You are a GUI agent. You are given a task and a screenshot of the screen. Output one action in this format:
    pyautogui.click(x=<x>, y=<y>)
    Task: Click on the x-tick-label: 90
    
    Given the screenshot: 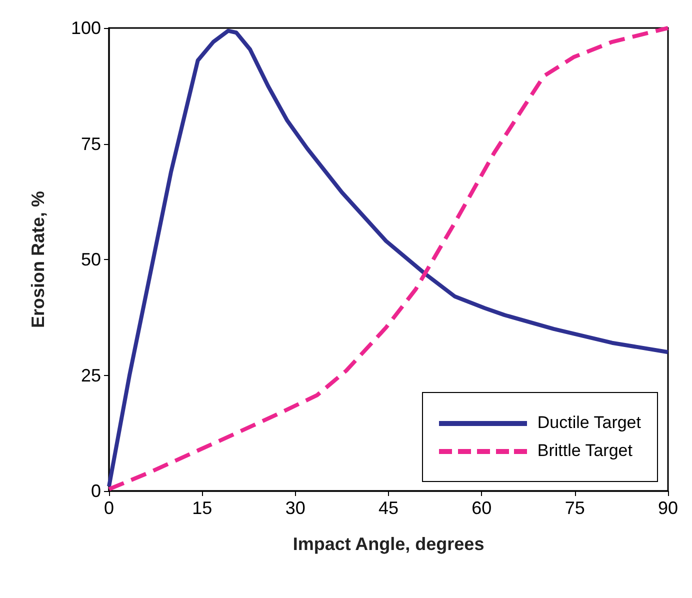 What is the action you would take?
    pyautogui.click(x=668, y=508)
    